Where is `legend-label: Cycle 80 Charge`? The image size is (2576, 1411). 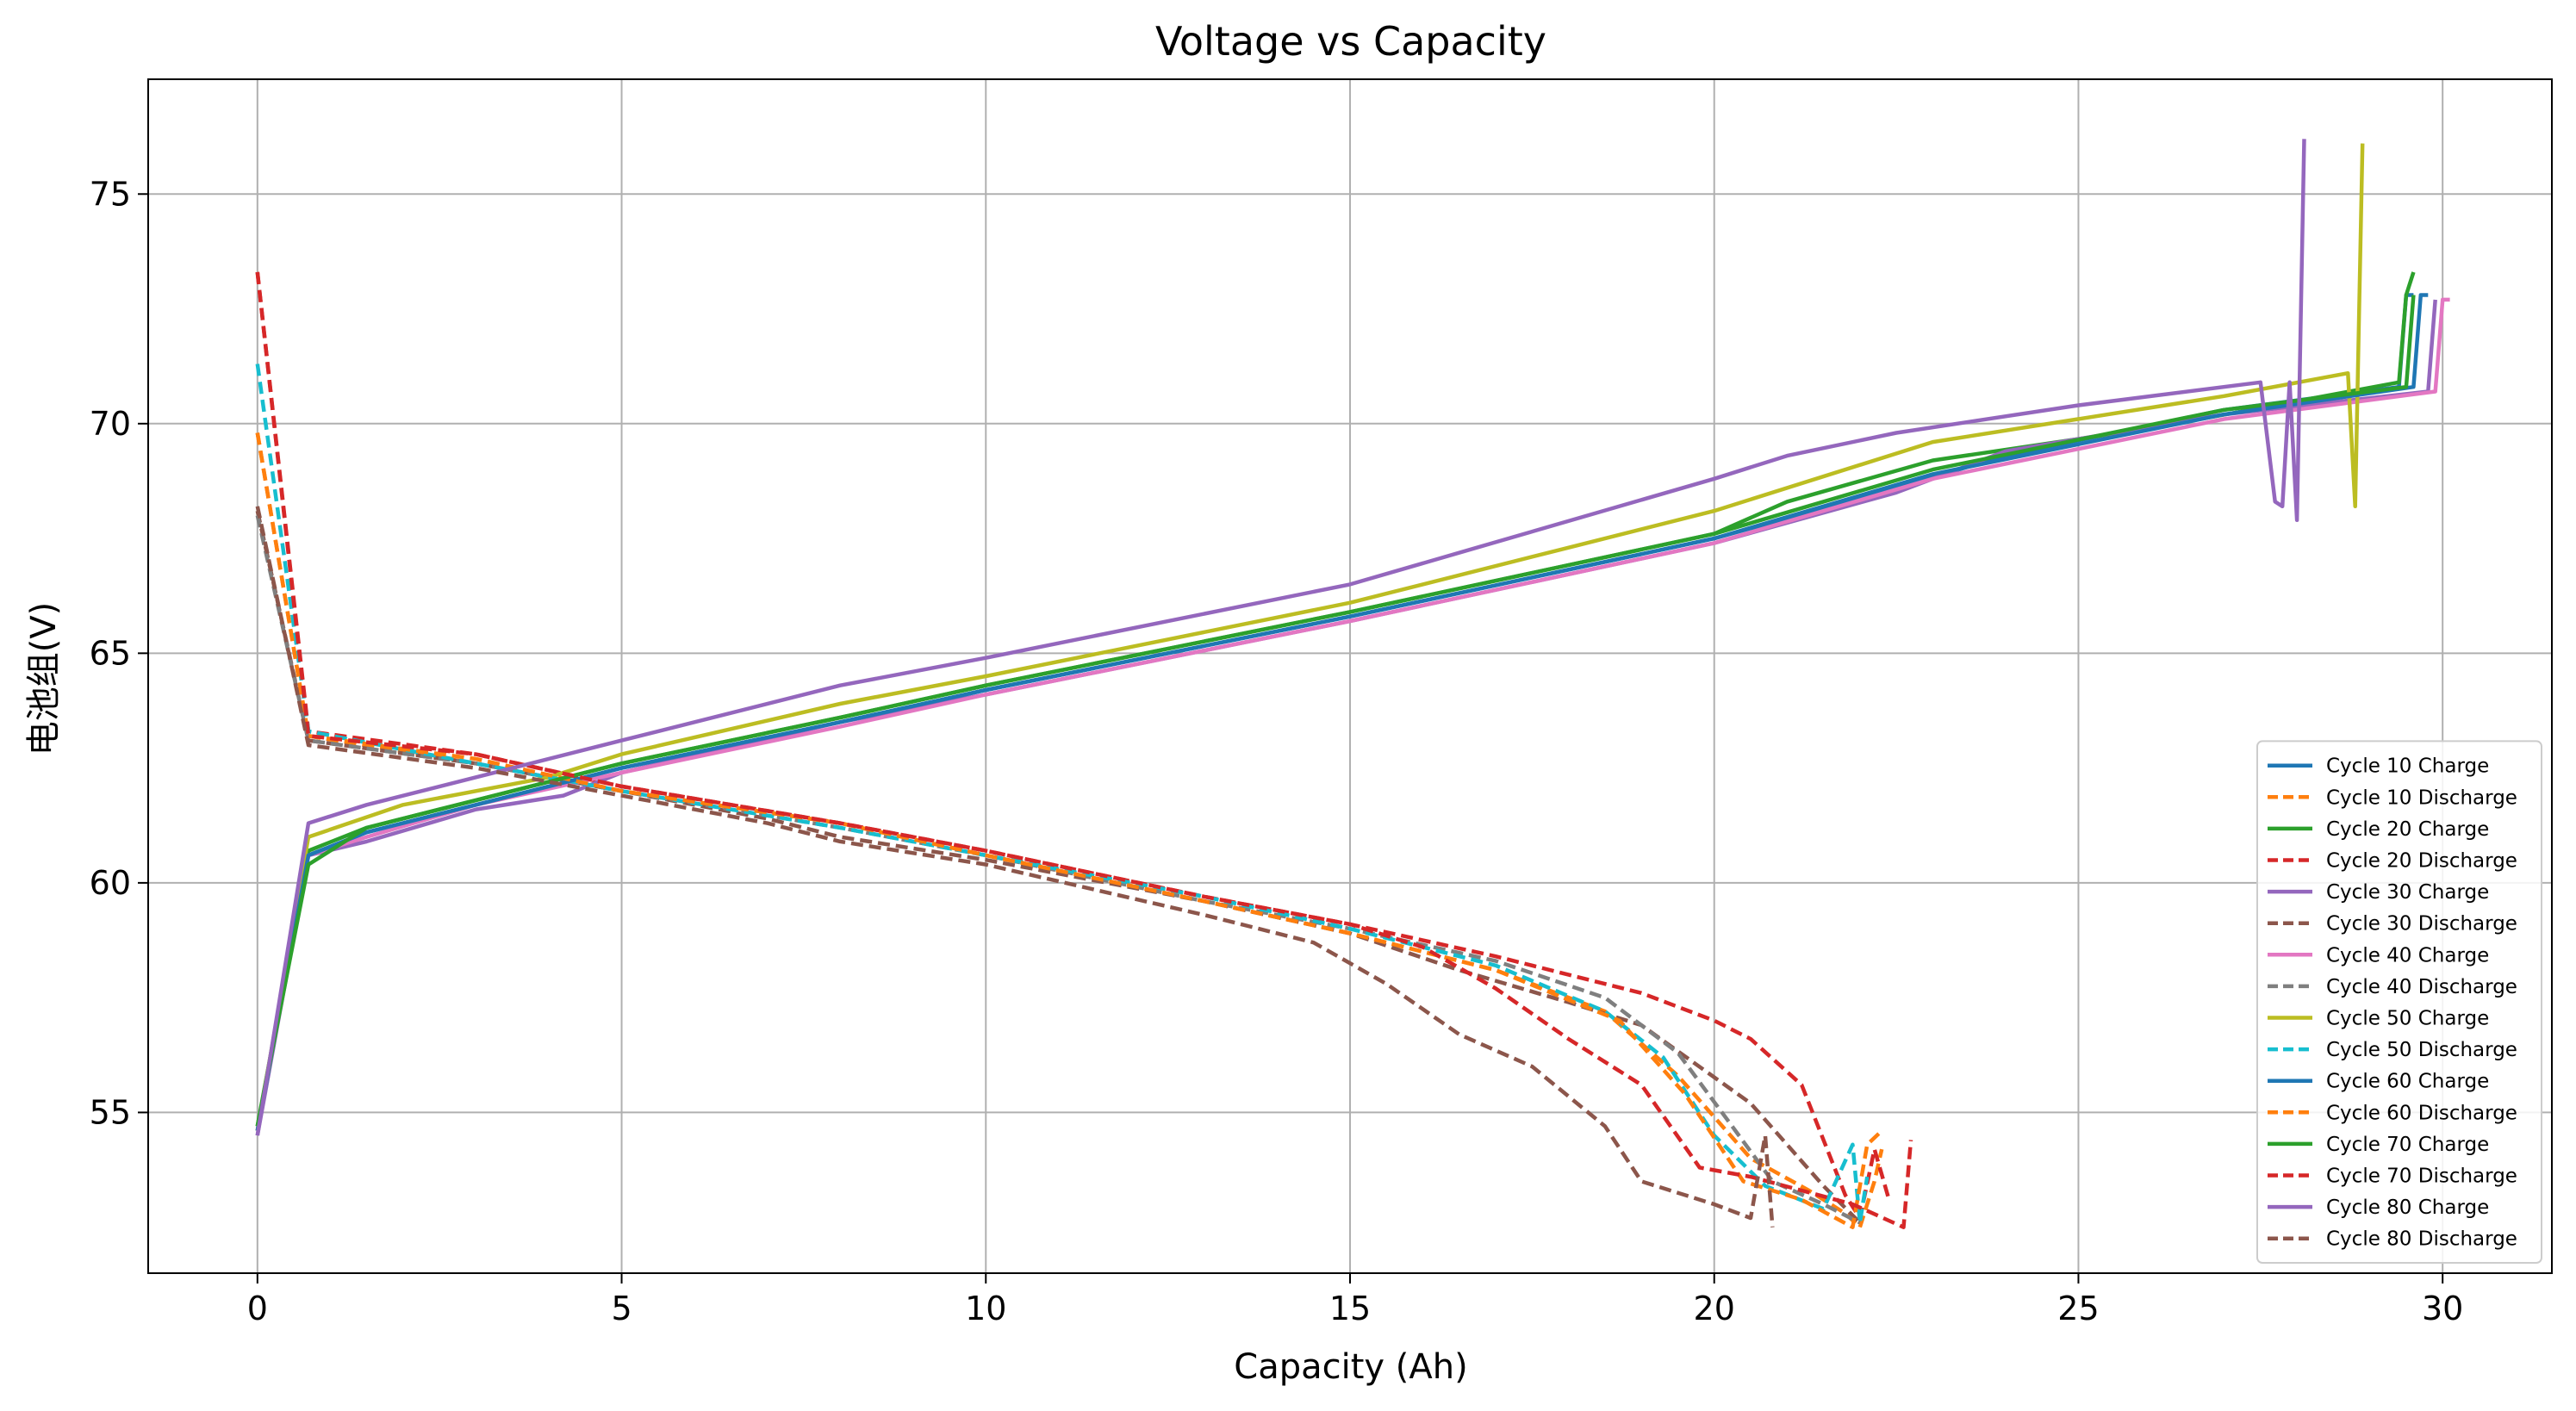
legend-label: Cycle 80 Charge is located at coordinates (2408, 1208).